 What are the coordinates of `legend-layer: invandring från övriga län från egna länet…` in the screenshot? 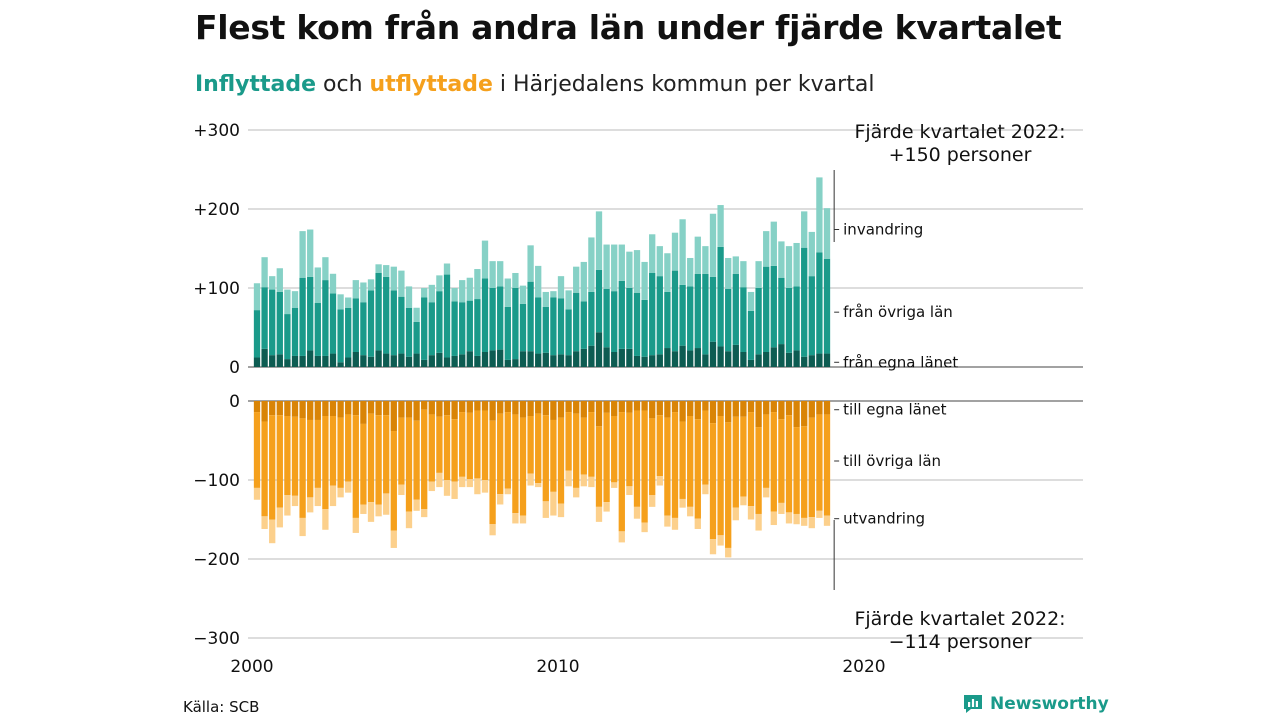 It's located at (895, 380).